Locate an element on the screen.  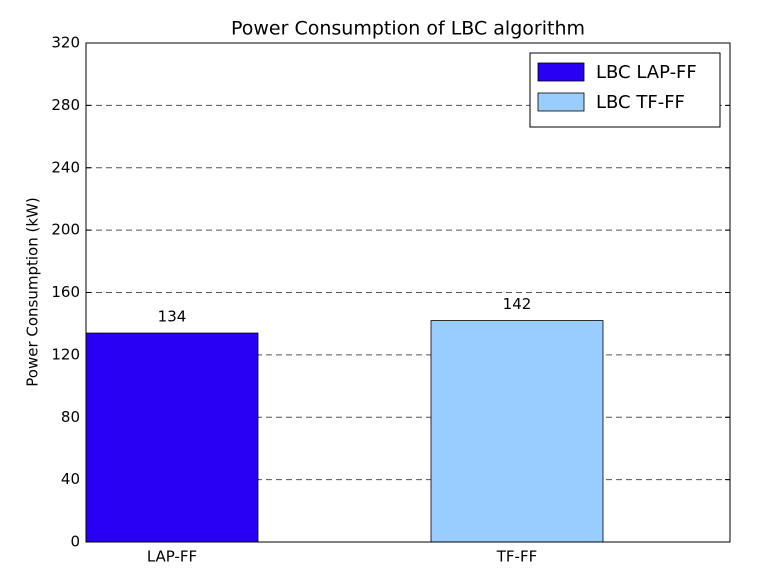
y-tick-label: 40 is located at coordinates (70, 479).